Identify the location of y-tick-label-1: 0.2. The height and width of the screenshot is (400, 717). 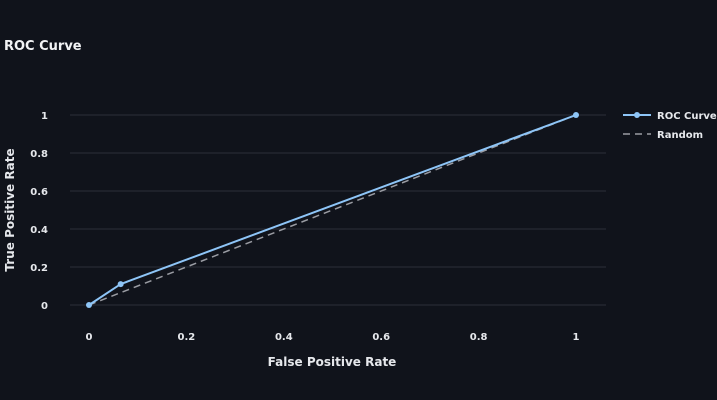
(39, 268).